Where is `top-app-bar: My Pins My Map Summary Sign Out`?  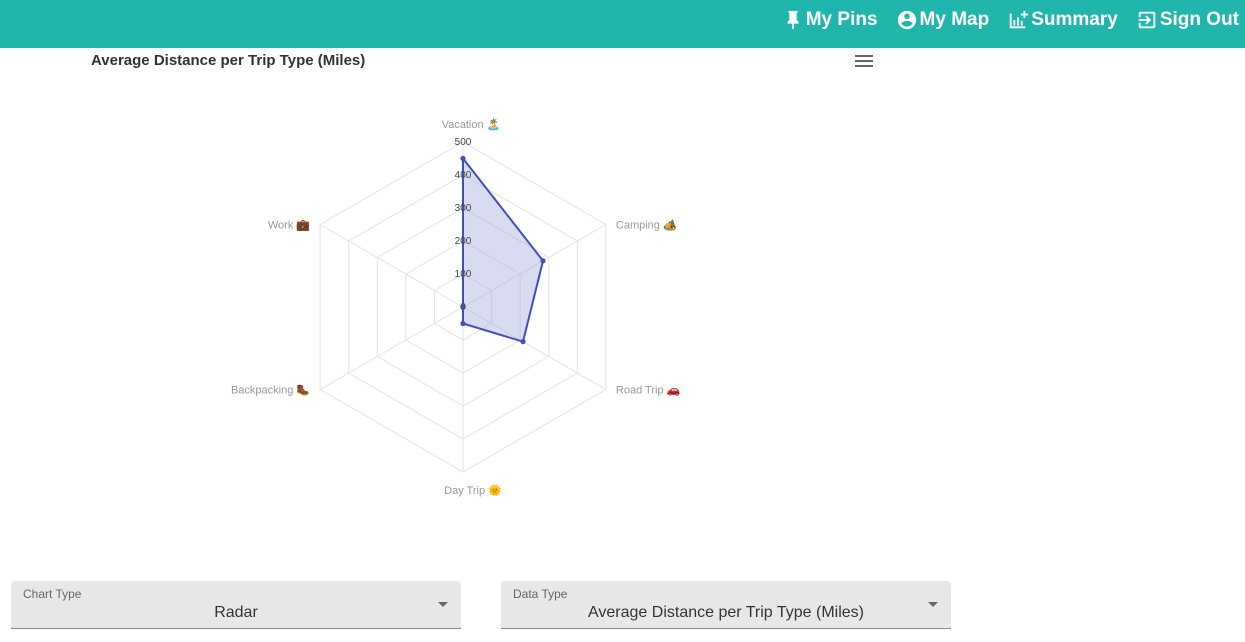
top-app-bar: My Pins My Map Summary Sign Out is located at coordinates (622, 24).